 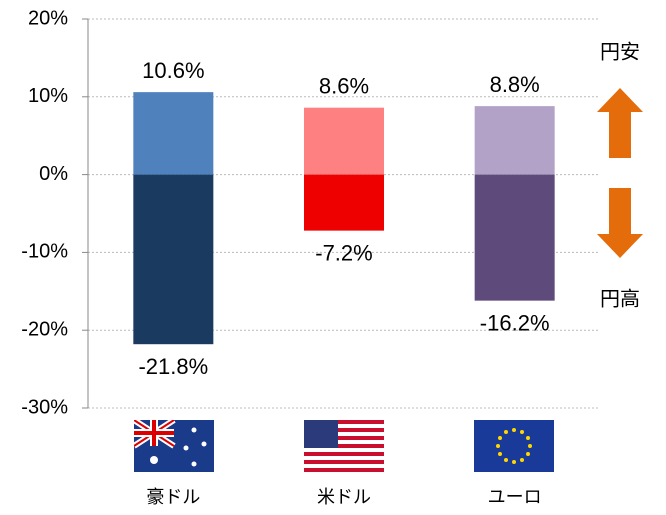 What do you see at coordinates (173, 70) in the screenshot?
I see `value-label: 10.6%` at bounding box center [173, 70].